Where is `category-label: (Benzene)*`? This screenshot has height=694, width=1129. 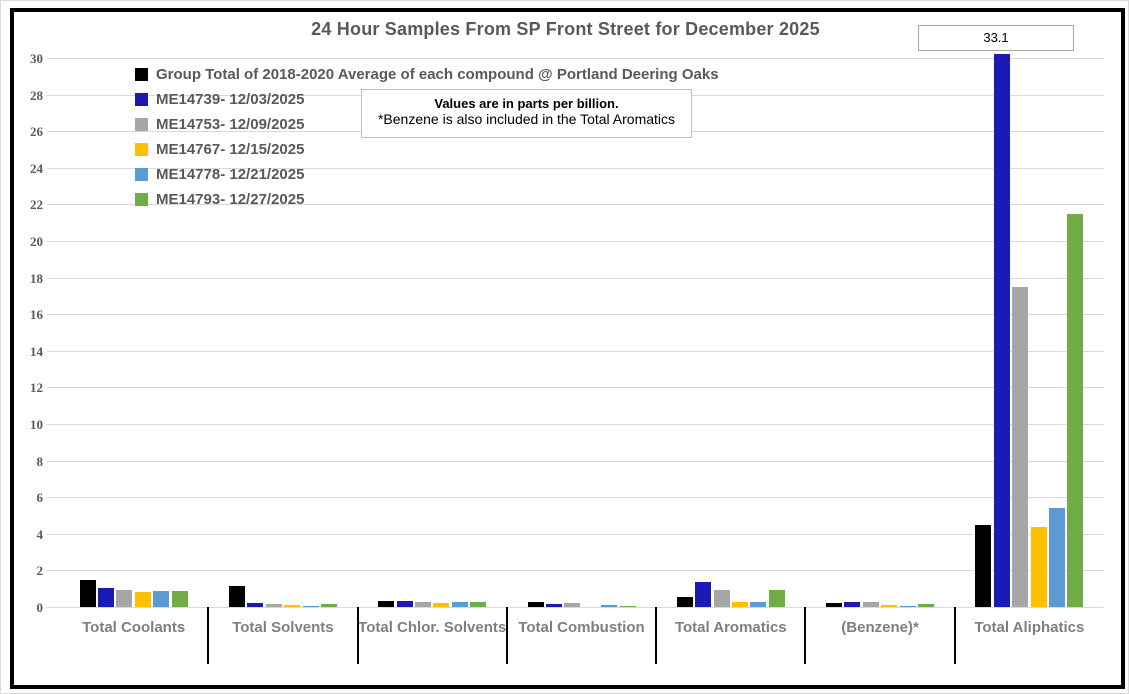
category-label: (Benzene)* is located at coordinates (880, 627).